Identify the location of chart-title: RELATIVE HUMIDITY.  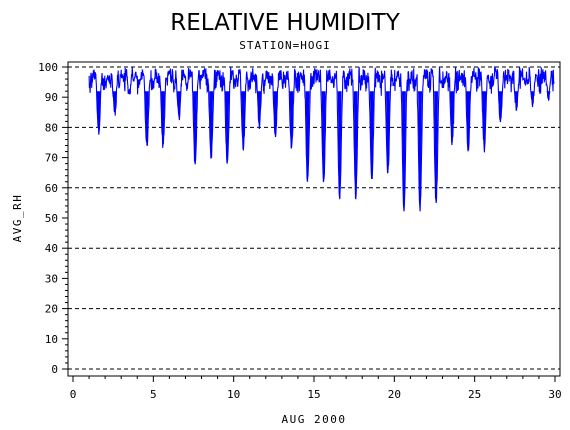
(285, 23).